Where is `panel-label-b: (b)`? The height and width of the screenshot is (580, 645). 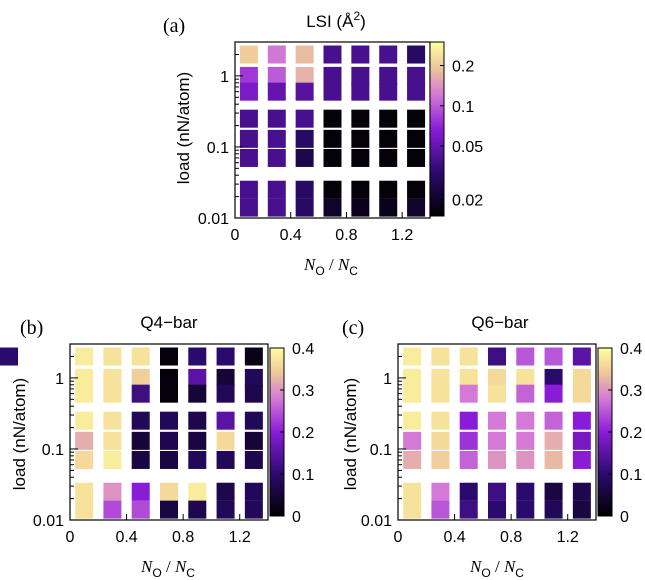 panel-label-b: (b) is located at coordinates (31, 328).